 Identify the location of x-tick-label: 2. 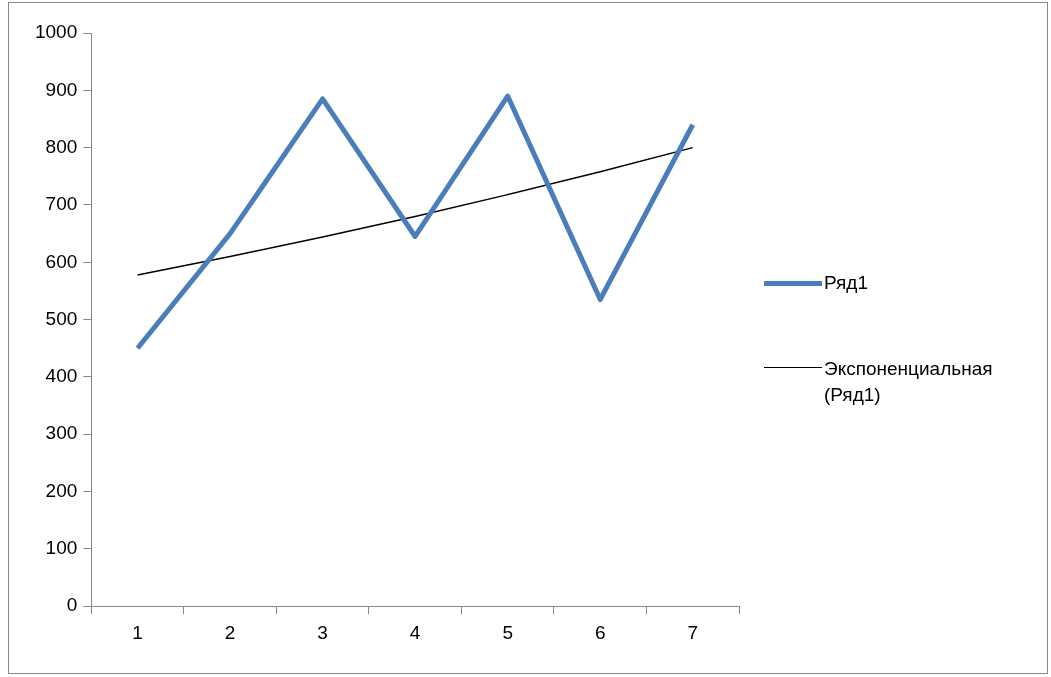
(230, 632).